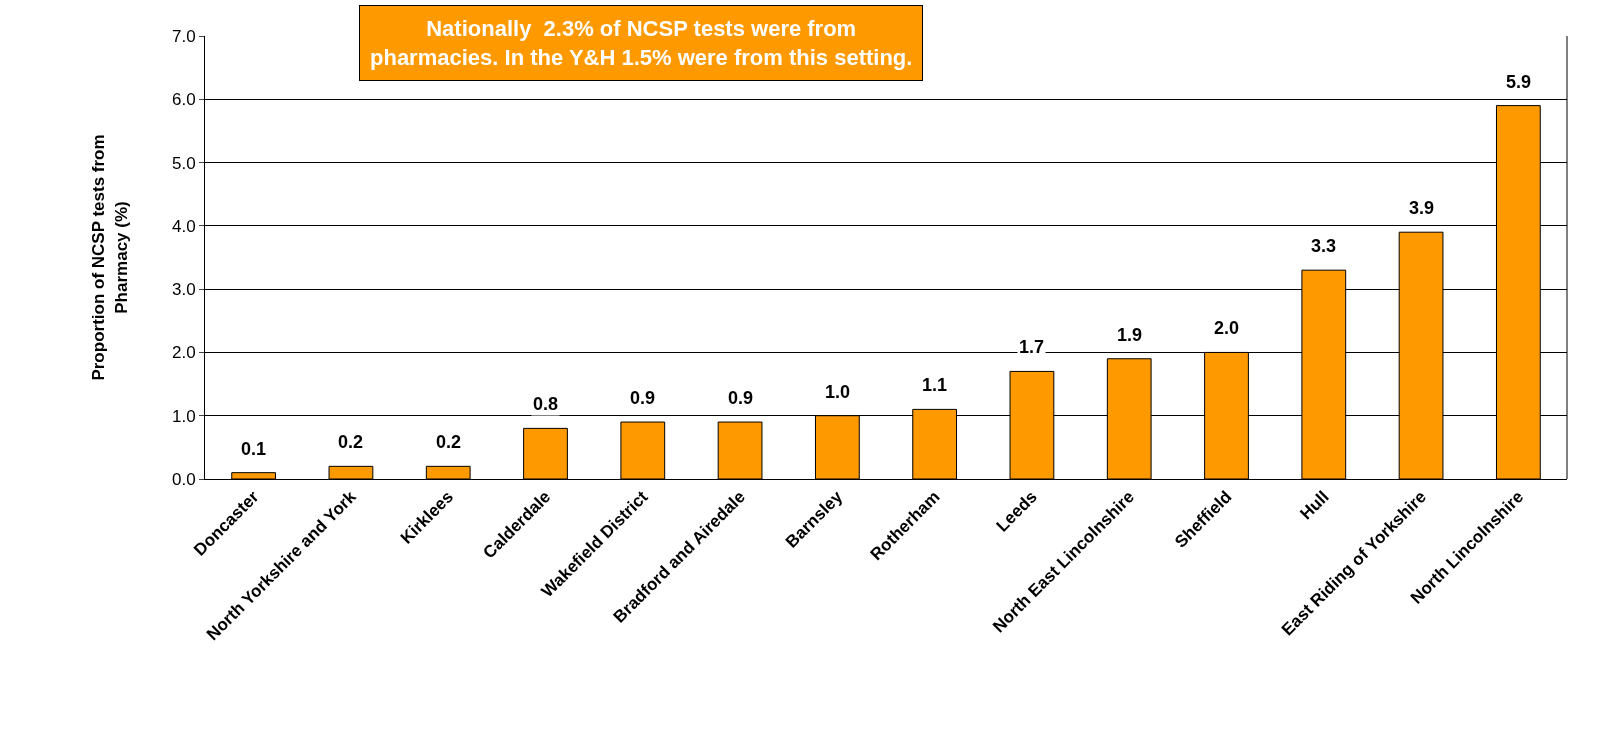 This screenshot has height=729, width=1622. What do you see at coordinates (183, 290) in the screenshot?
I see `y-tick-label: 3.0` at bounding box center [183, 290].